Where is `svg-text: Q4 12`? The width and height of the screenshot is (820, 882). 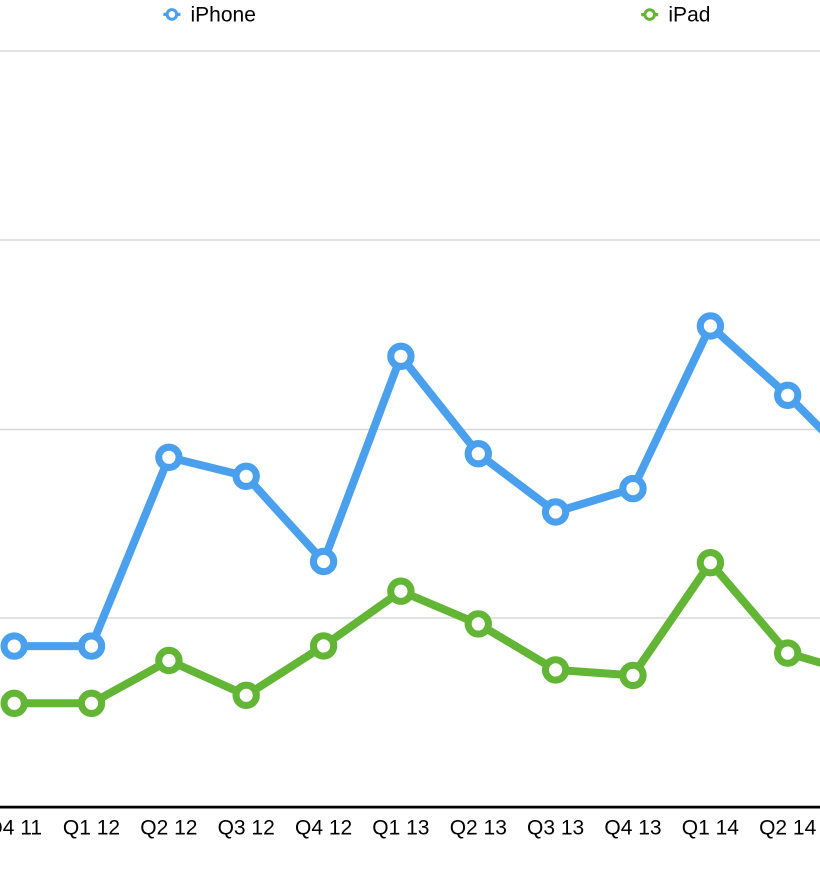
svg-text: Q4 12 is located at coordinates (323, 828).